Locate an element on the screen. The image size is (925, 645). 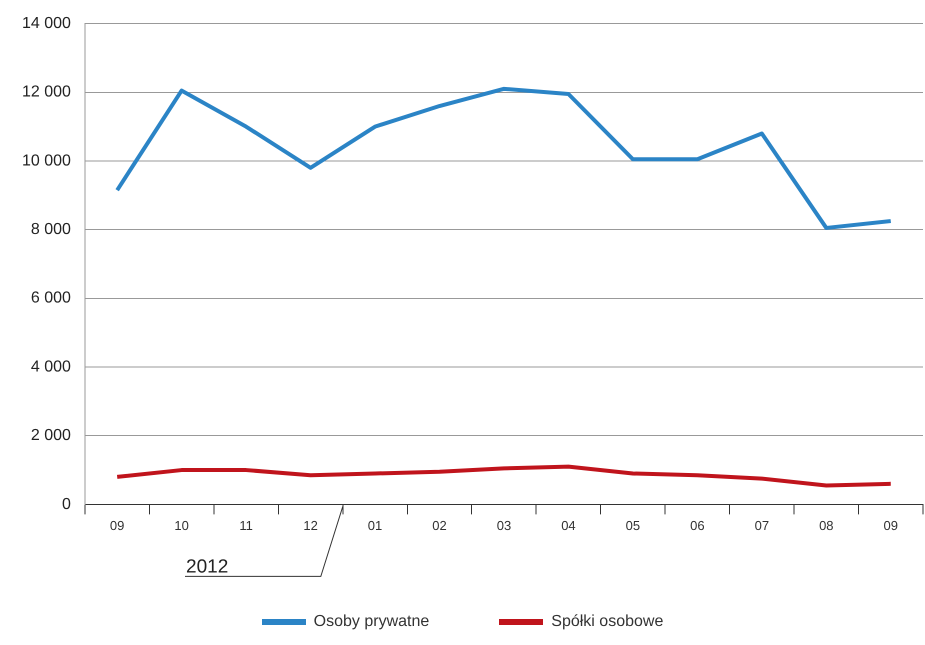
y-tick-label: 0 is located at coordinates (67, 504).